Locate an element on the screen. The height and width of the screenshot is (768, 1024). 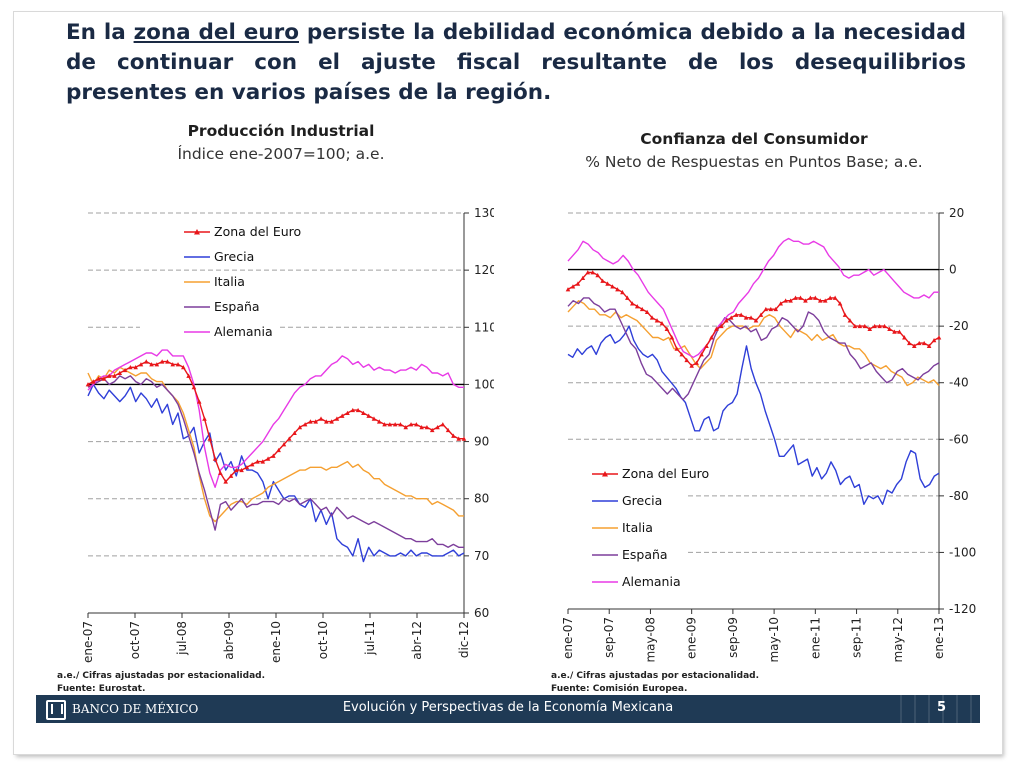
series-line-alemania is located at coordinates (275, 418).